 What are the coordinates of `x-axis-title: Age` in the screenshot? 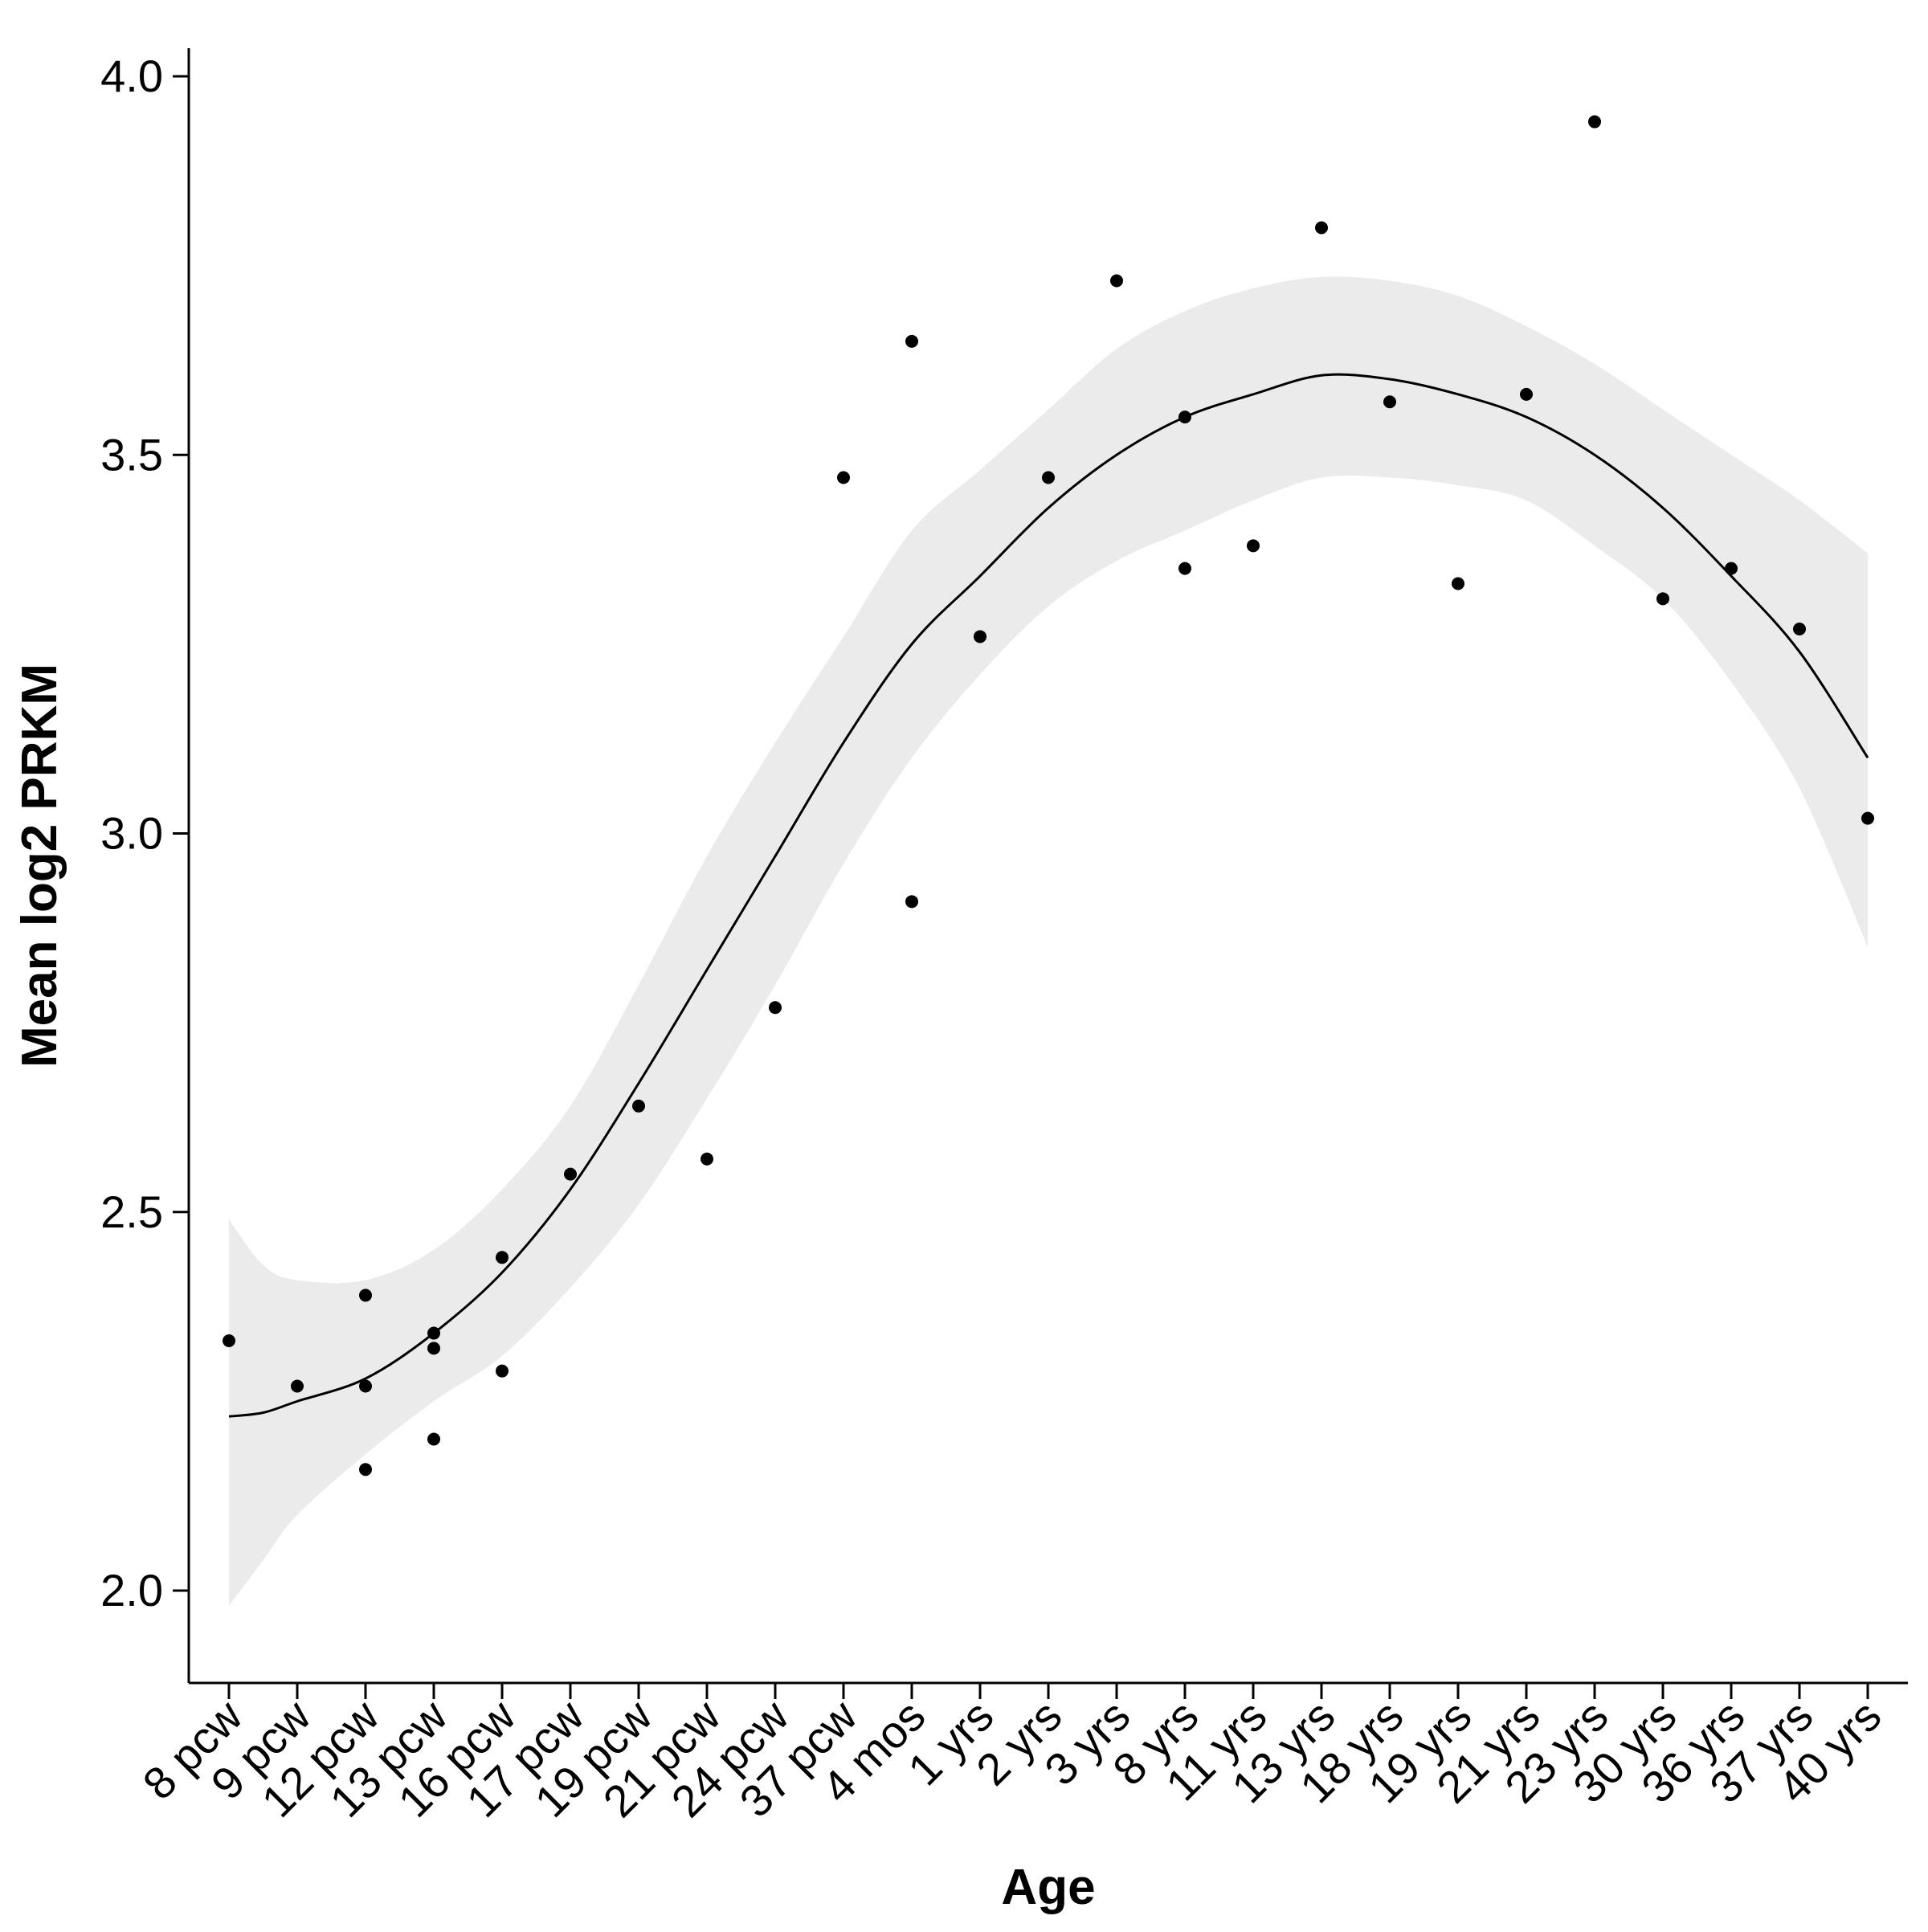 It's located at (1048, 1888).